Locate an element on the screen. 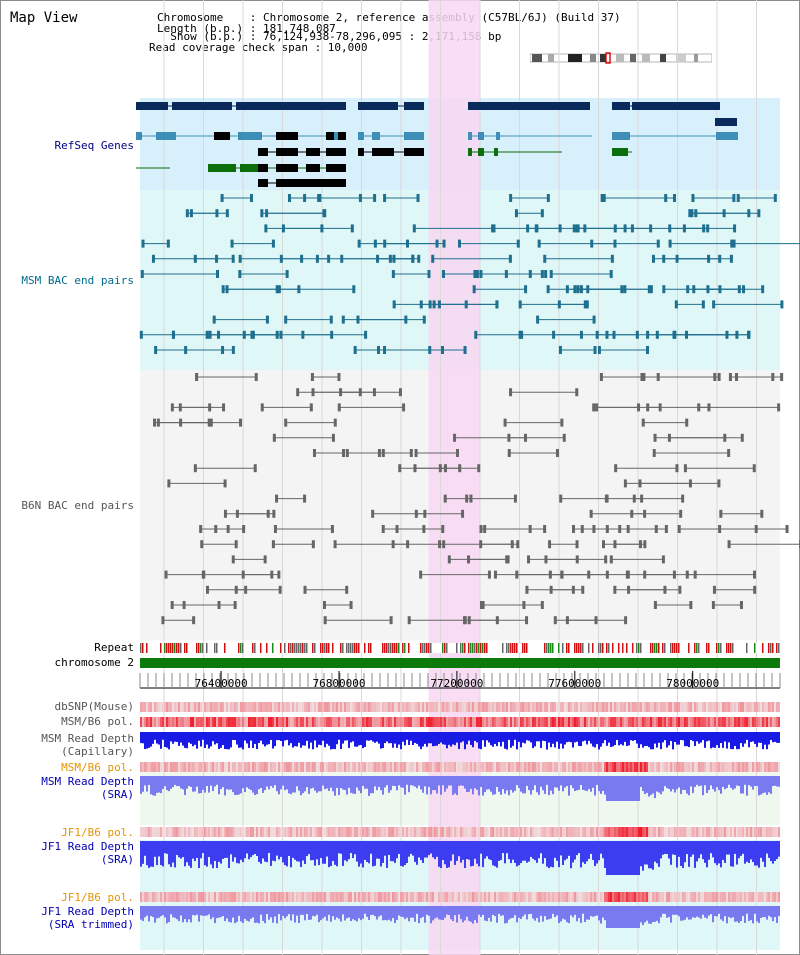  chromosome-ideogram is located at coordinates (621, 58).